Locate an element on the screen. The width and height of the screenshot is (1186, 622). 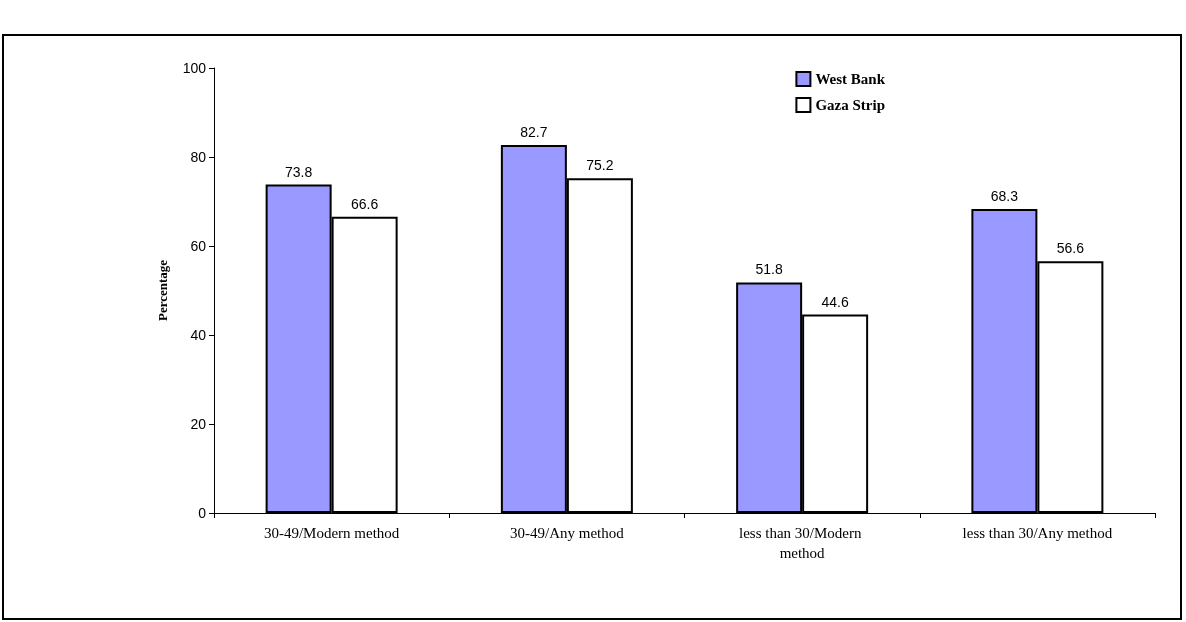
data-label: 66.6 is located at coordinates (365, 203).